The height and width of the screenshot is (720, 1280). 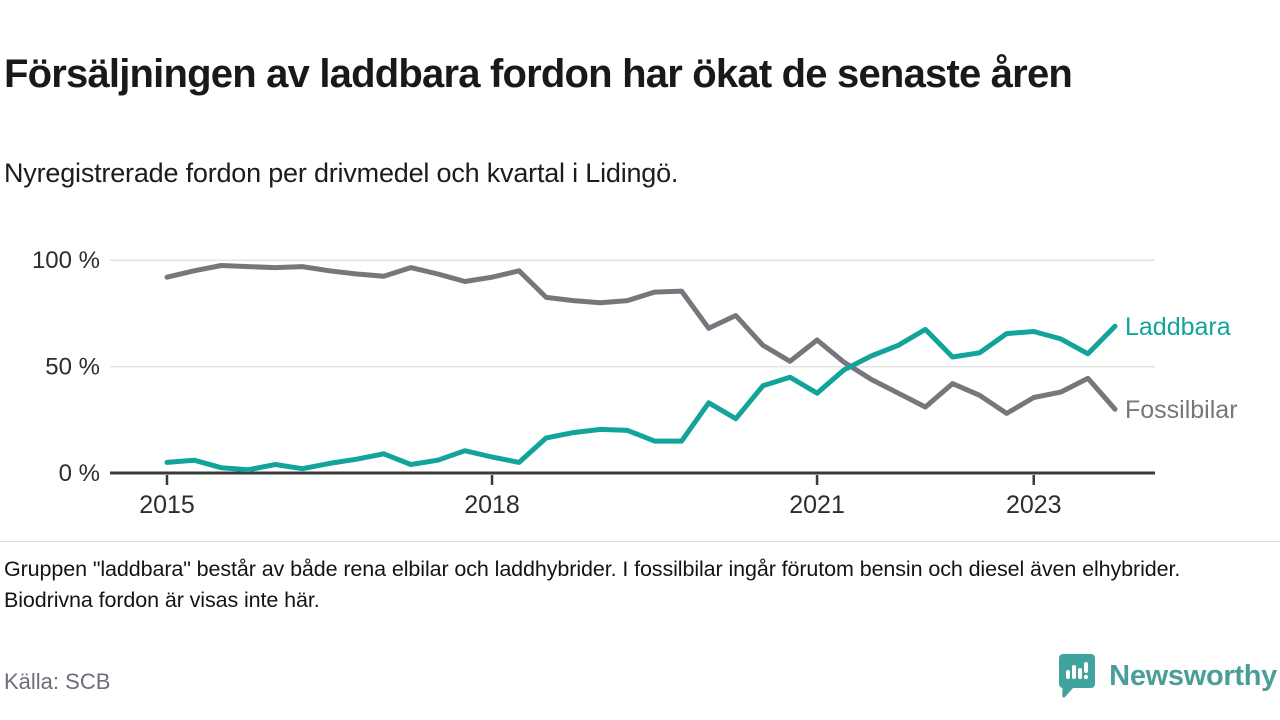 I want to click on series-label-fossilbilar: Fossilbilar, so click(x=1181, y=410).